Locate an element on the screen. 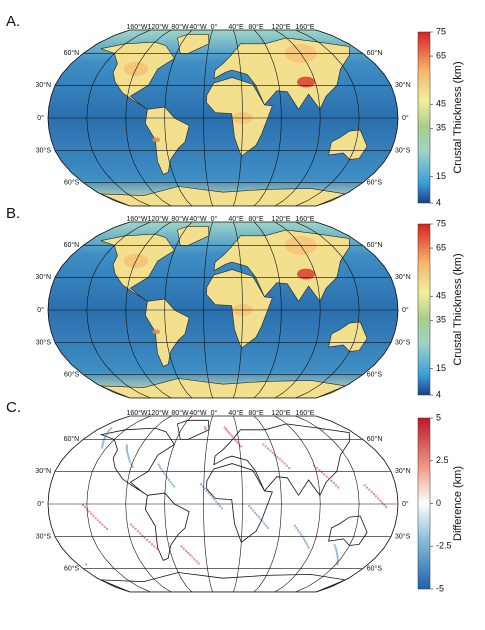  lon-label: 40°W is located at coordinates (198, 219).